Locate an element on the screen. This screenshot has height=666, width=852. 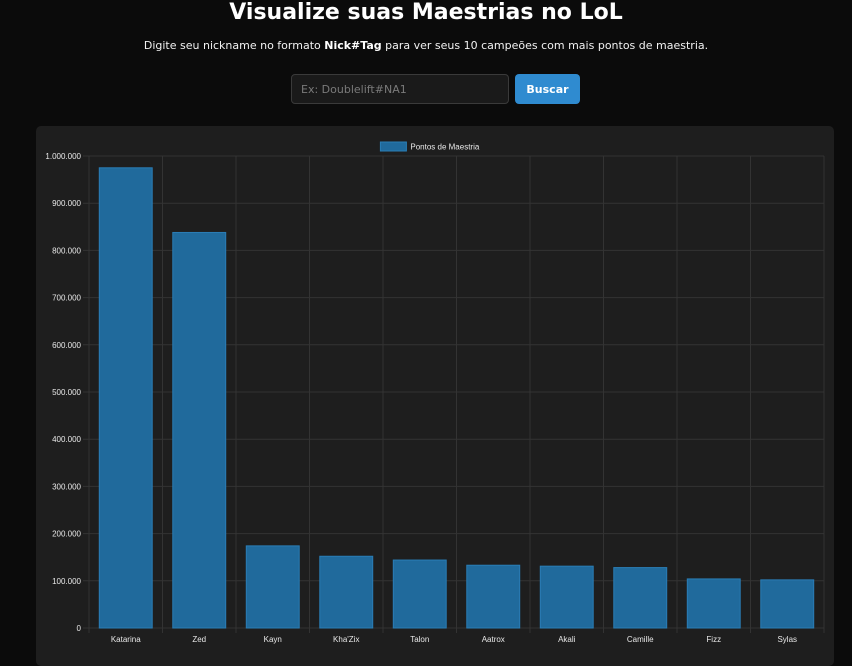
x-tick-label: Akali is located at coordinates (567, 639).